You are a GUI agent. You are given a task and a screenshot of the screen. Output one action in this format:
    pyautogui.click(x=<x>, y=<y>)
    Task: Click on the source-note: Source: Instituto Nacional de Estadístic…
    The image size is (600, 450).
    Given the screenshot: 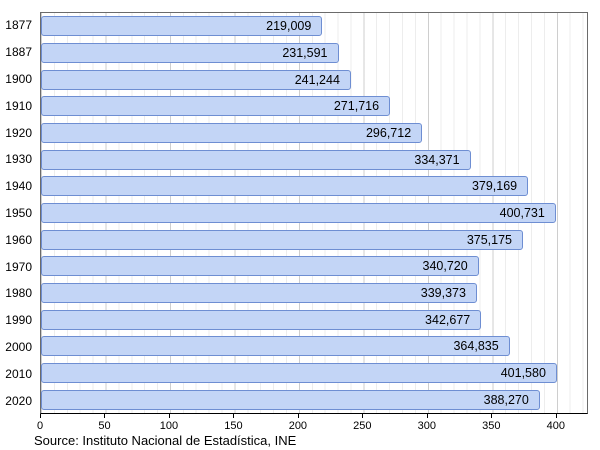 What is the action you would take?
    pyautogui.click(x=165, y=440)
    